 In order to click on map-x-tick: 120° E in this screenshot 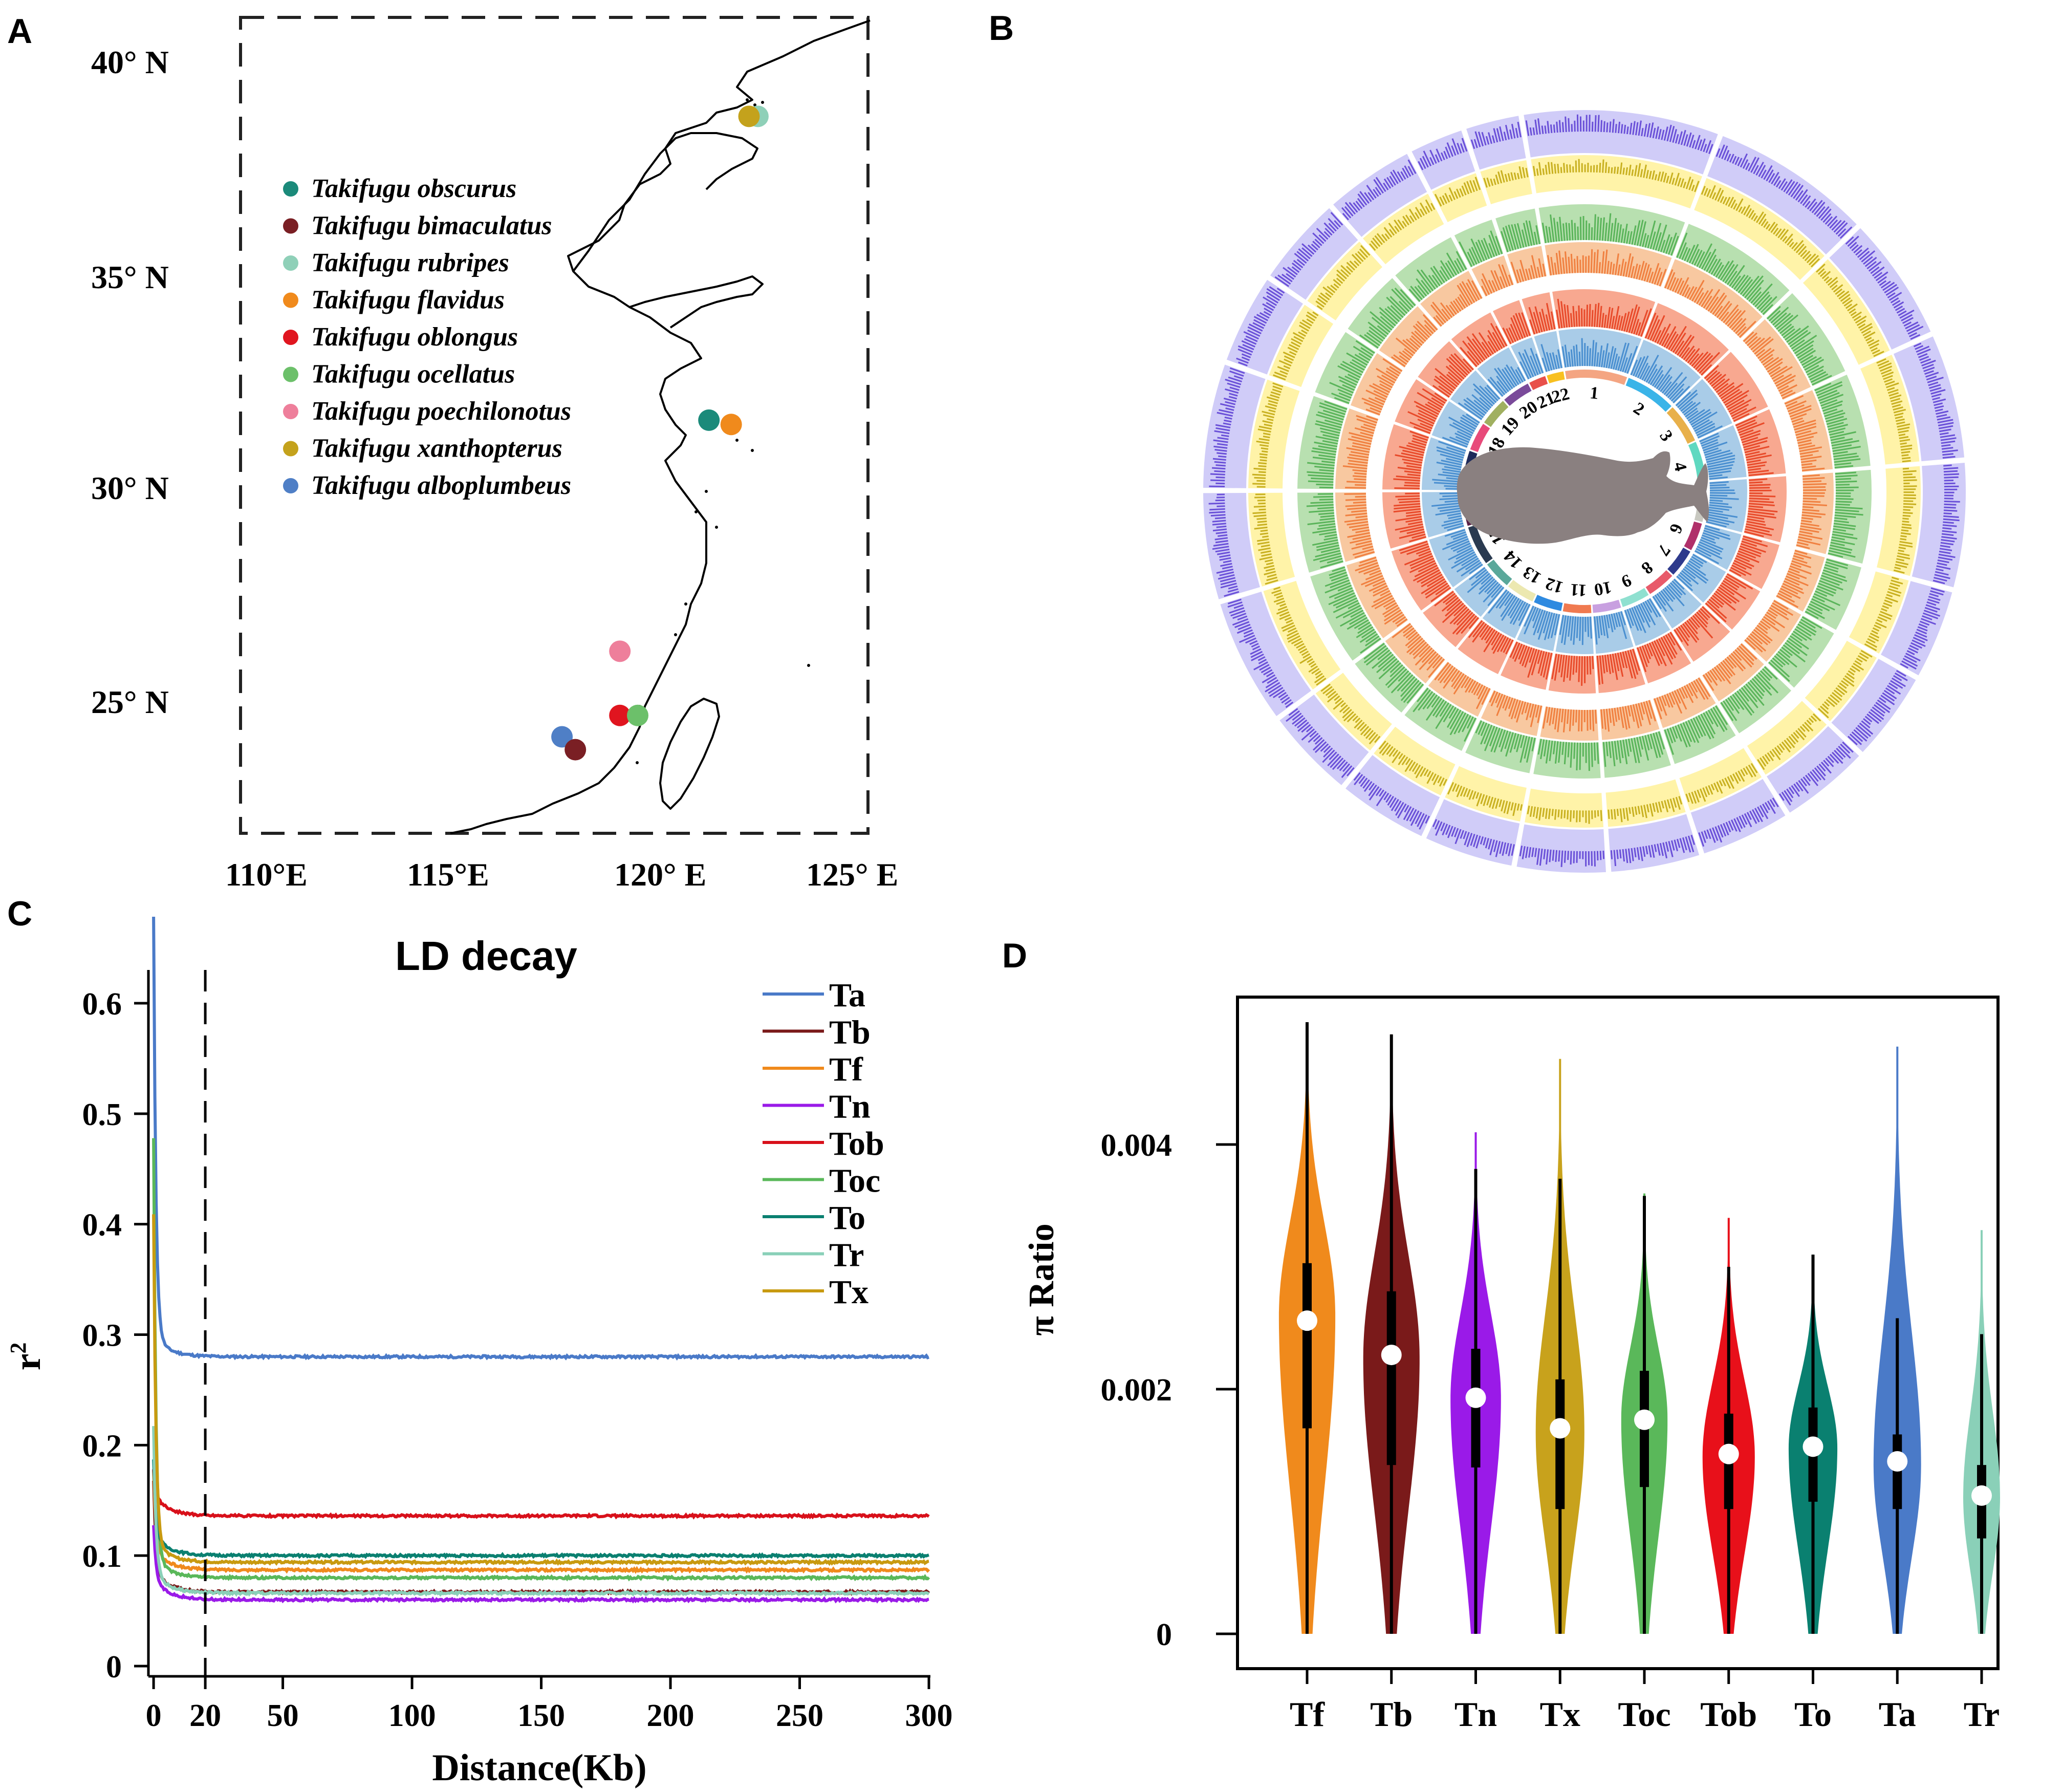, I will do `click(660, 875)`.